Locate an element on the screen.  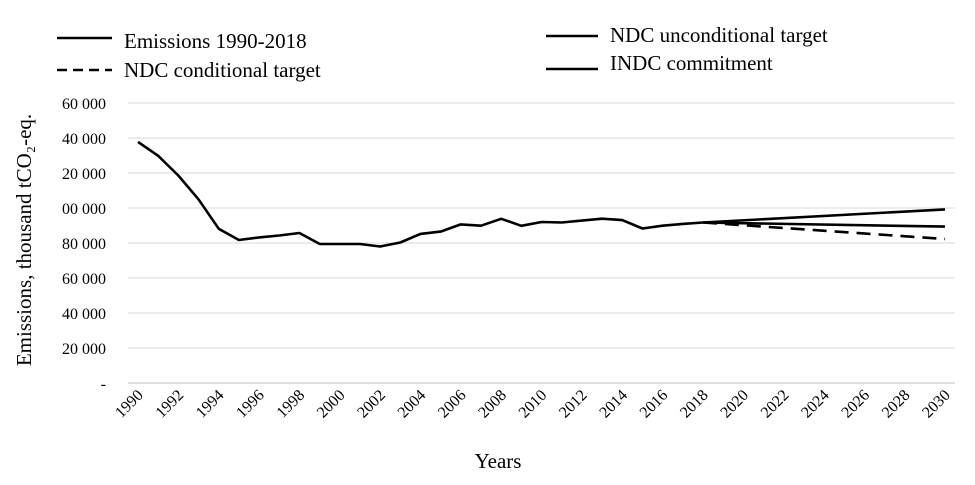
y-axis-title: Emissions, thousand tCO₂-eq. is located at coordinates (24, 240).